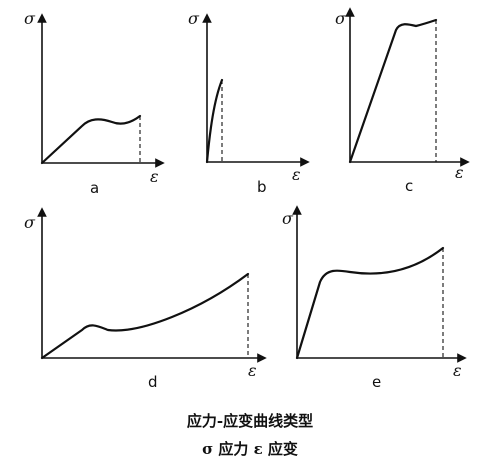 Image resolution: width=500 pixels, height=466 pixels. I want to click on panel-a-label: a, so click(94, 188).